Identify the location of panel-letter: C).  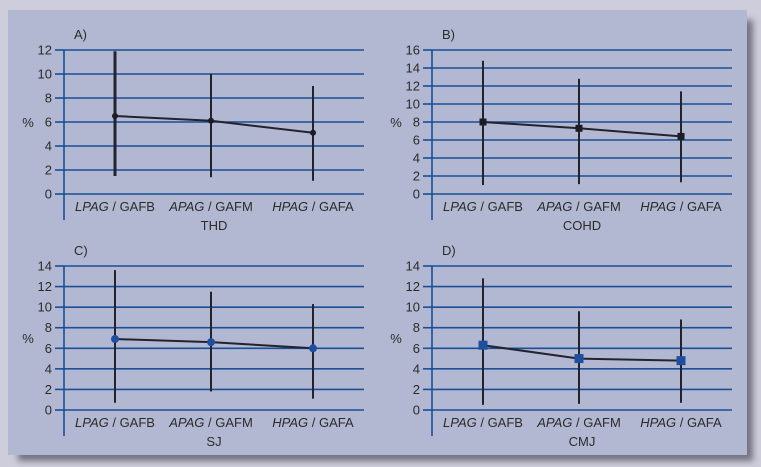
(81, 250).